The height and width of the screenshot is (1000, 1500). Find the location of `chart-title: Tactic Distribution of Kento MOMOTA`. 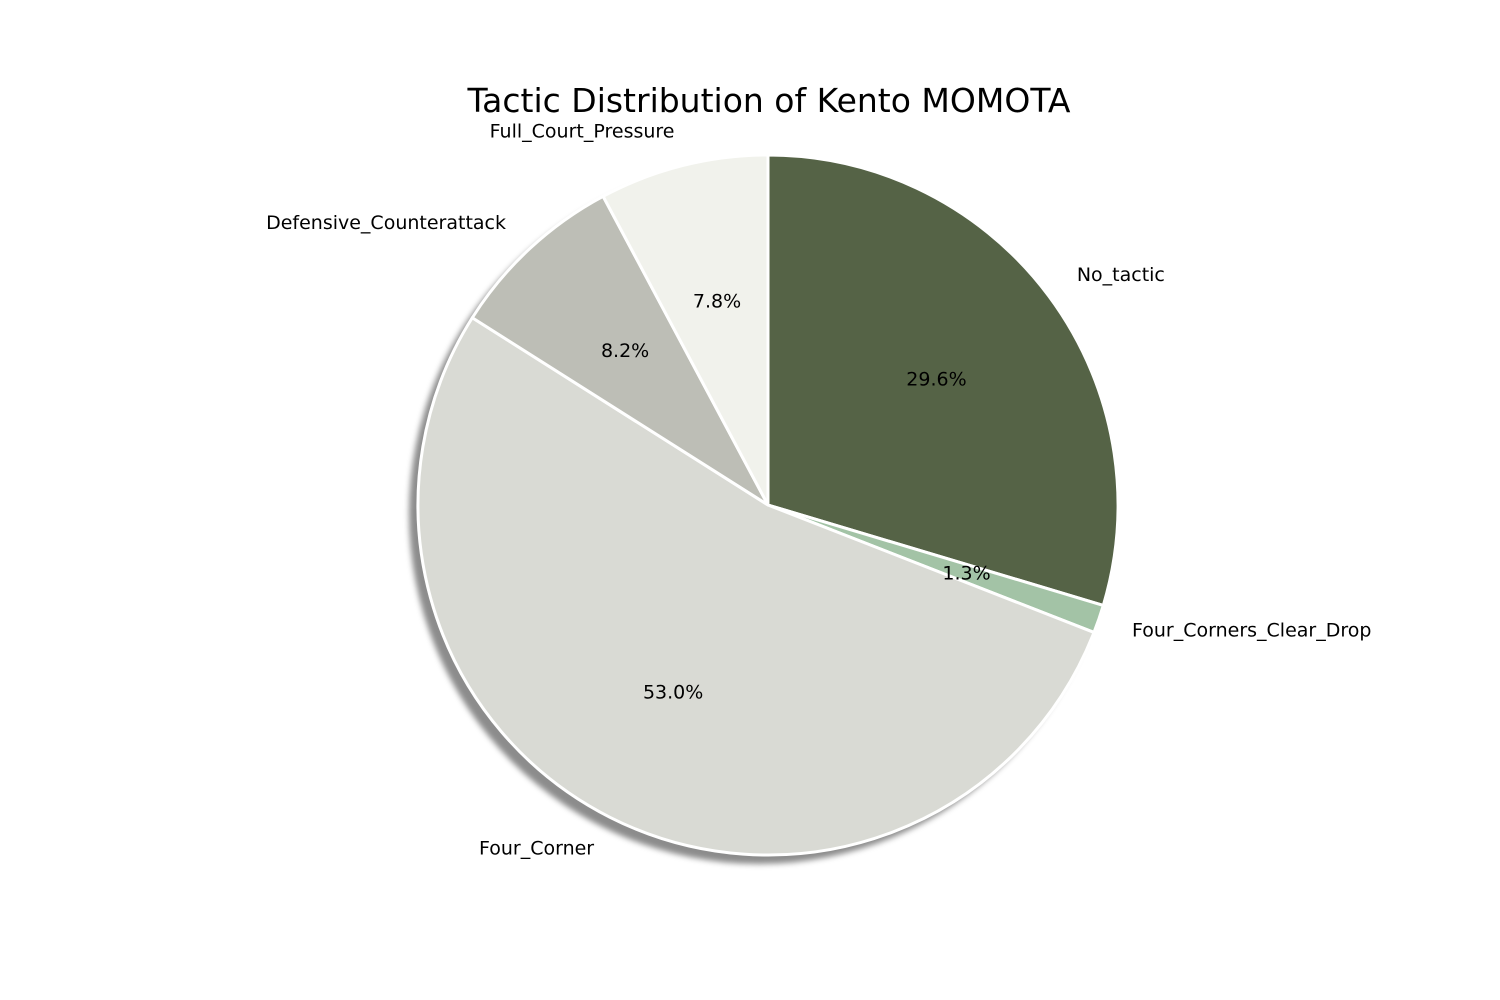

chart-title: Tactic Distribution of Kento MOMOTA is located at coordinates (768, 100).